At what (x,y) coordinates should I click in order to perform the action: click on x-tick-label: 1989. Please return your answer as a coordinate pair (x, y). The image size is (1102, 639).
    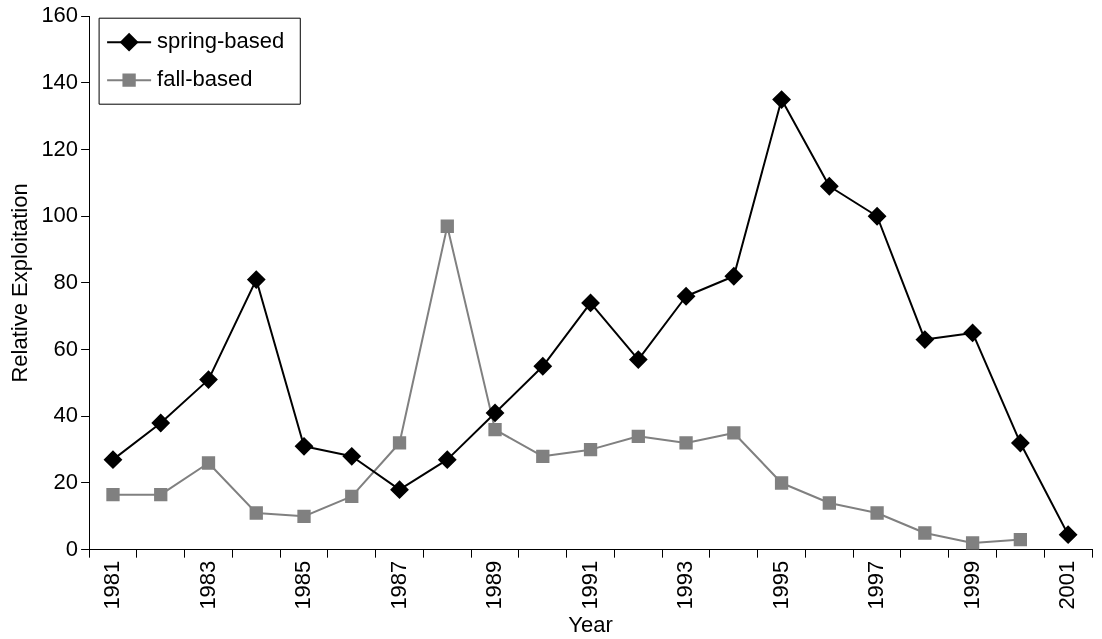
    Looking at the image, I should click on (494, 585).